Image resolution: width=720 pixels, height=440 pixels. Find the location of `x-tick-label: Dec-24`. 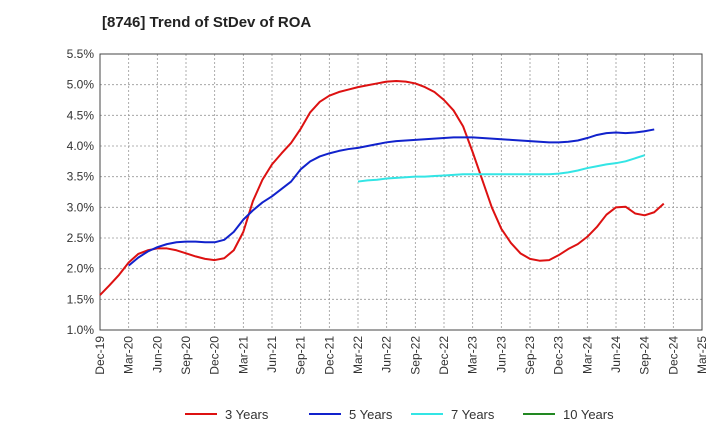

x-tick-label: Dec-24 is located at coordinates (673, 355).